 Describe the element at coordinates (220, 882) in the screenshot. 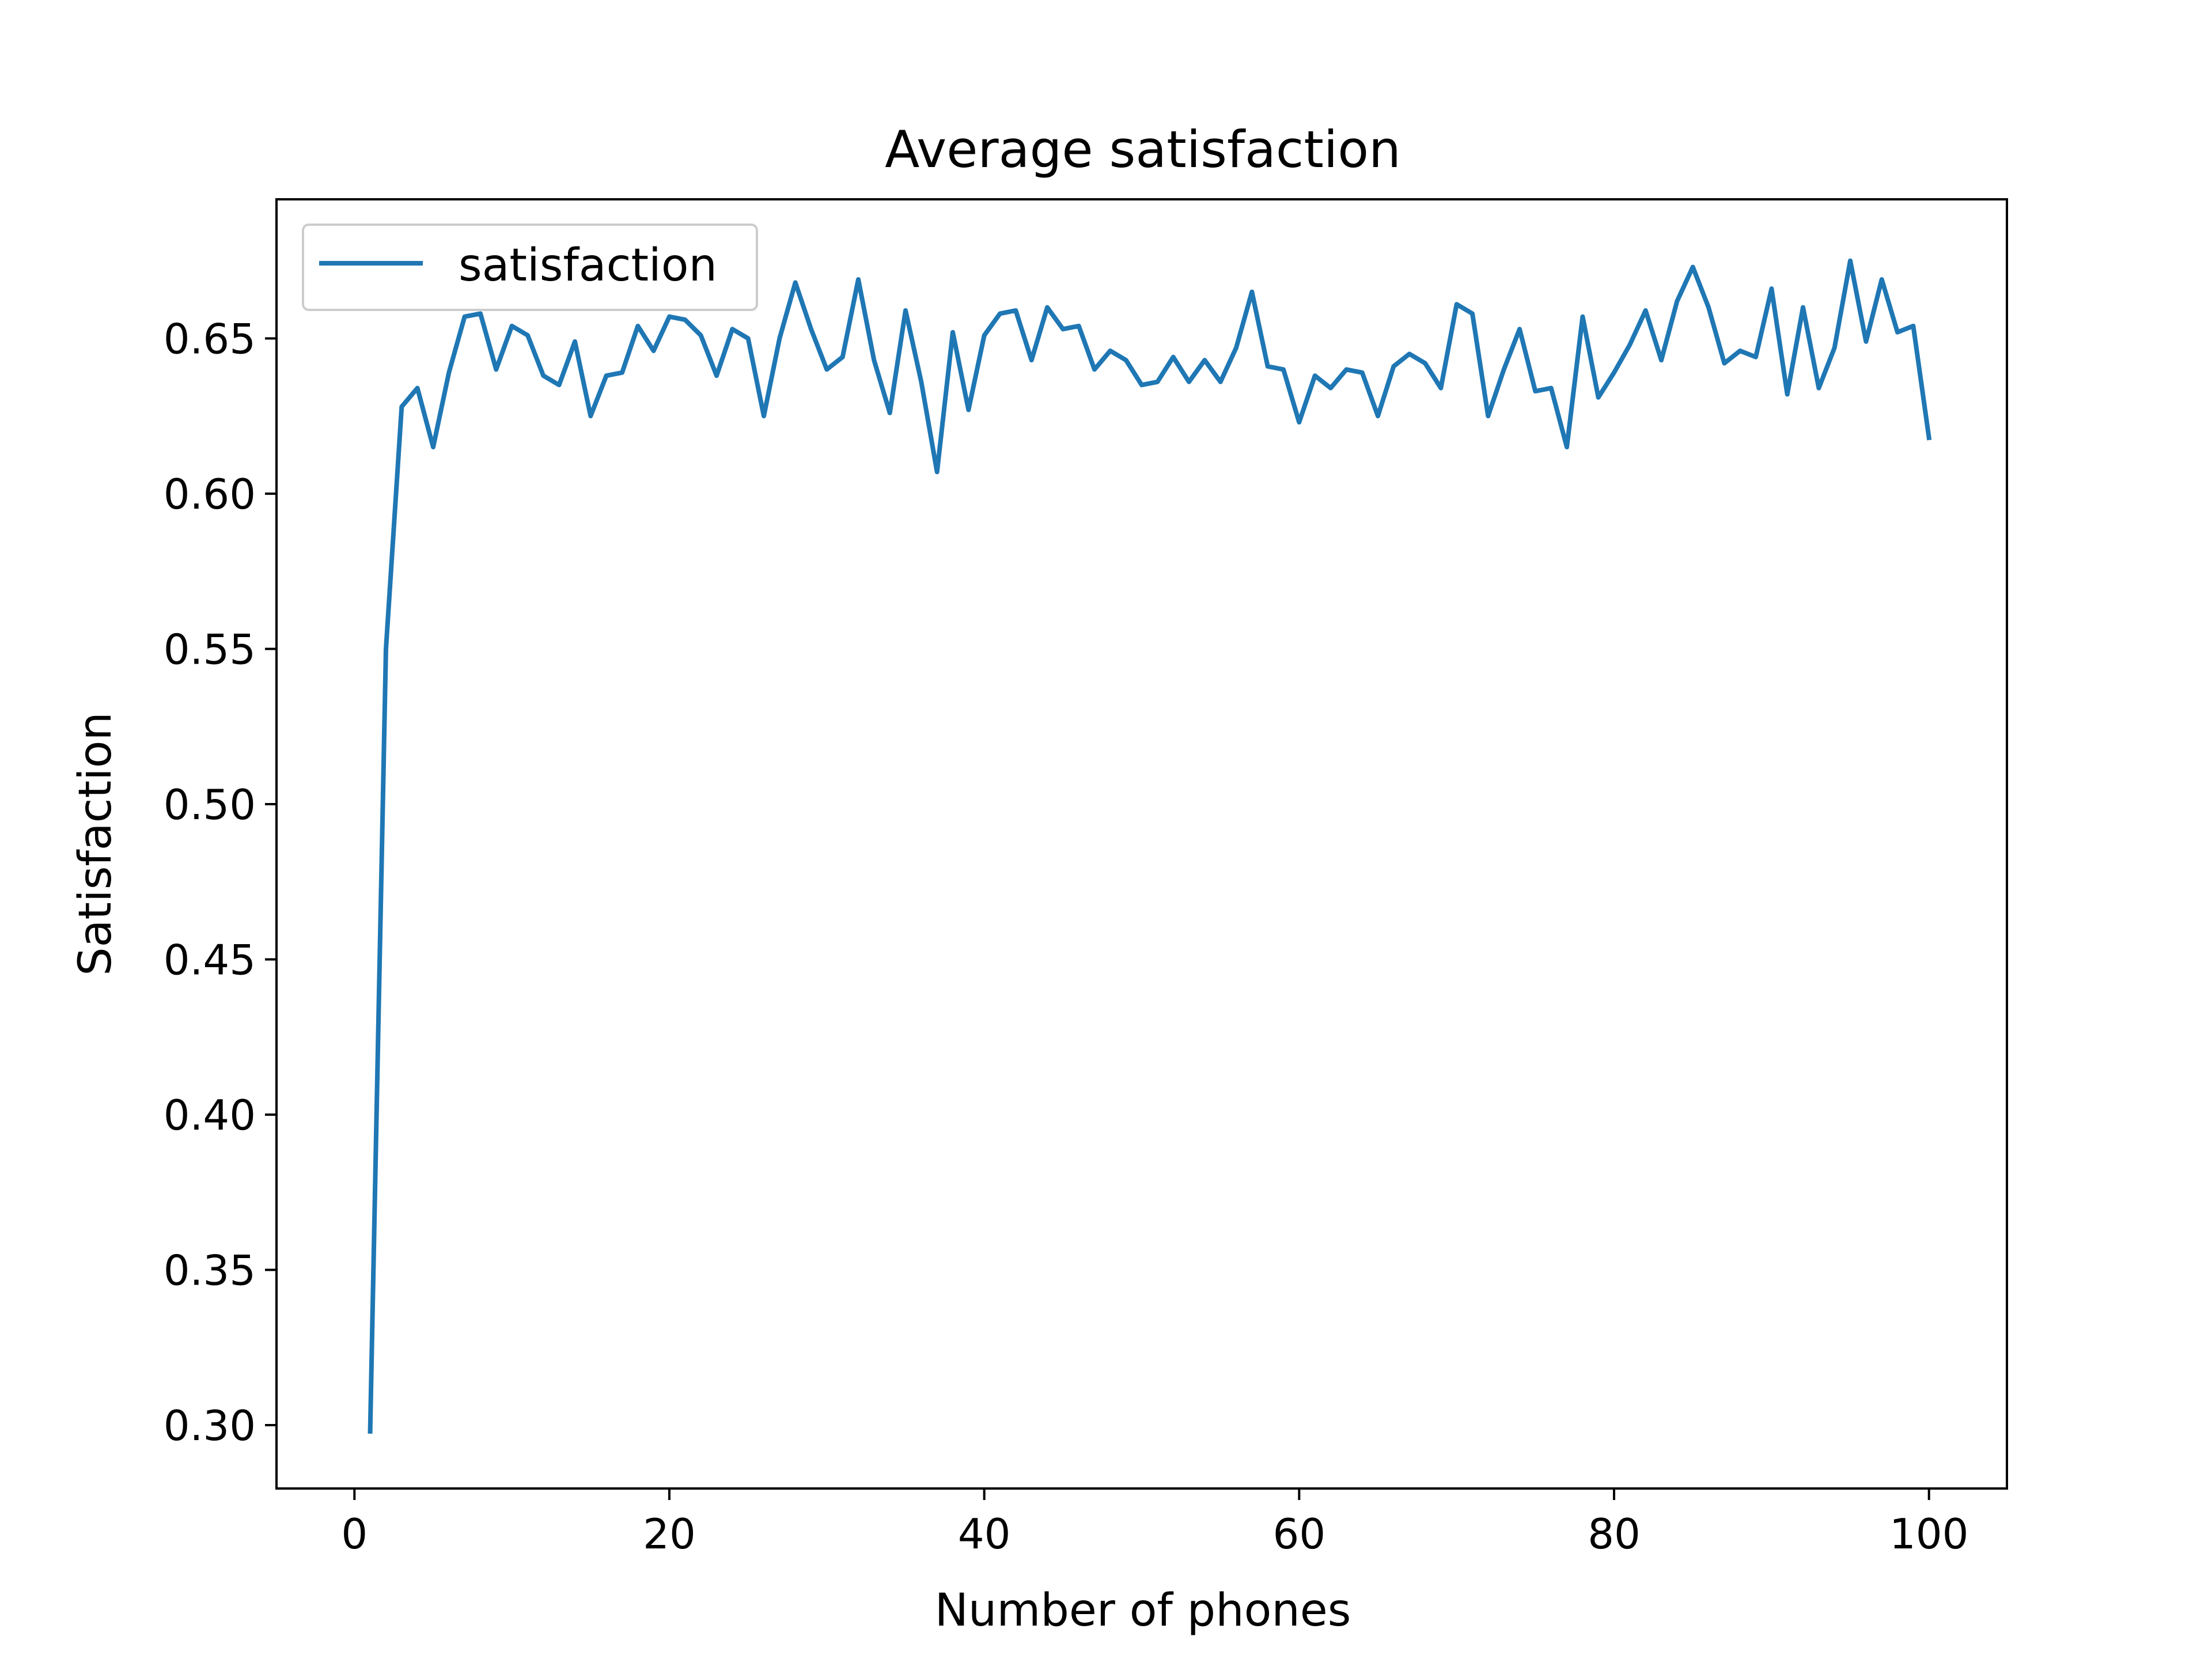

I see `y-axis-ticks: 0.30 0.35 0.40 0.45 0.50 0.55 0.60 0.65` at that location.